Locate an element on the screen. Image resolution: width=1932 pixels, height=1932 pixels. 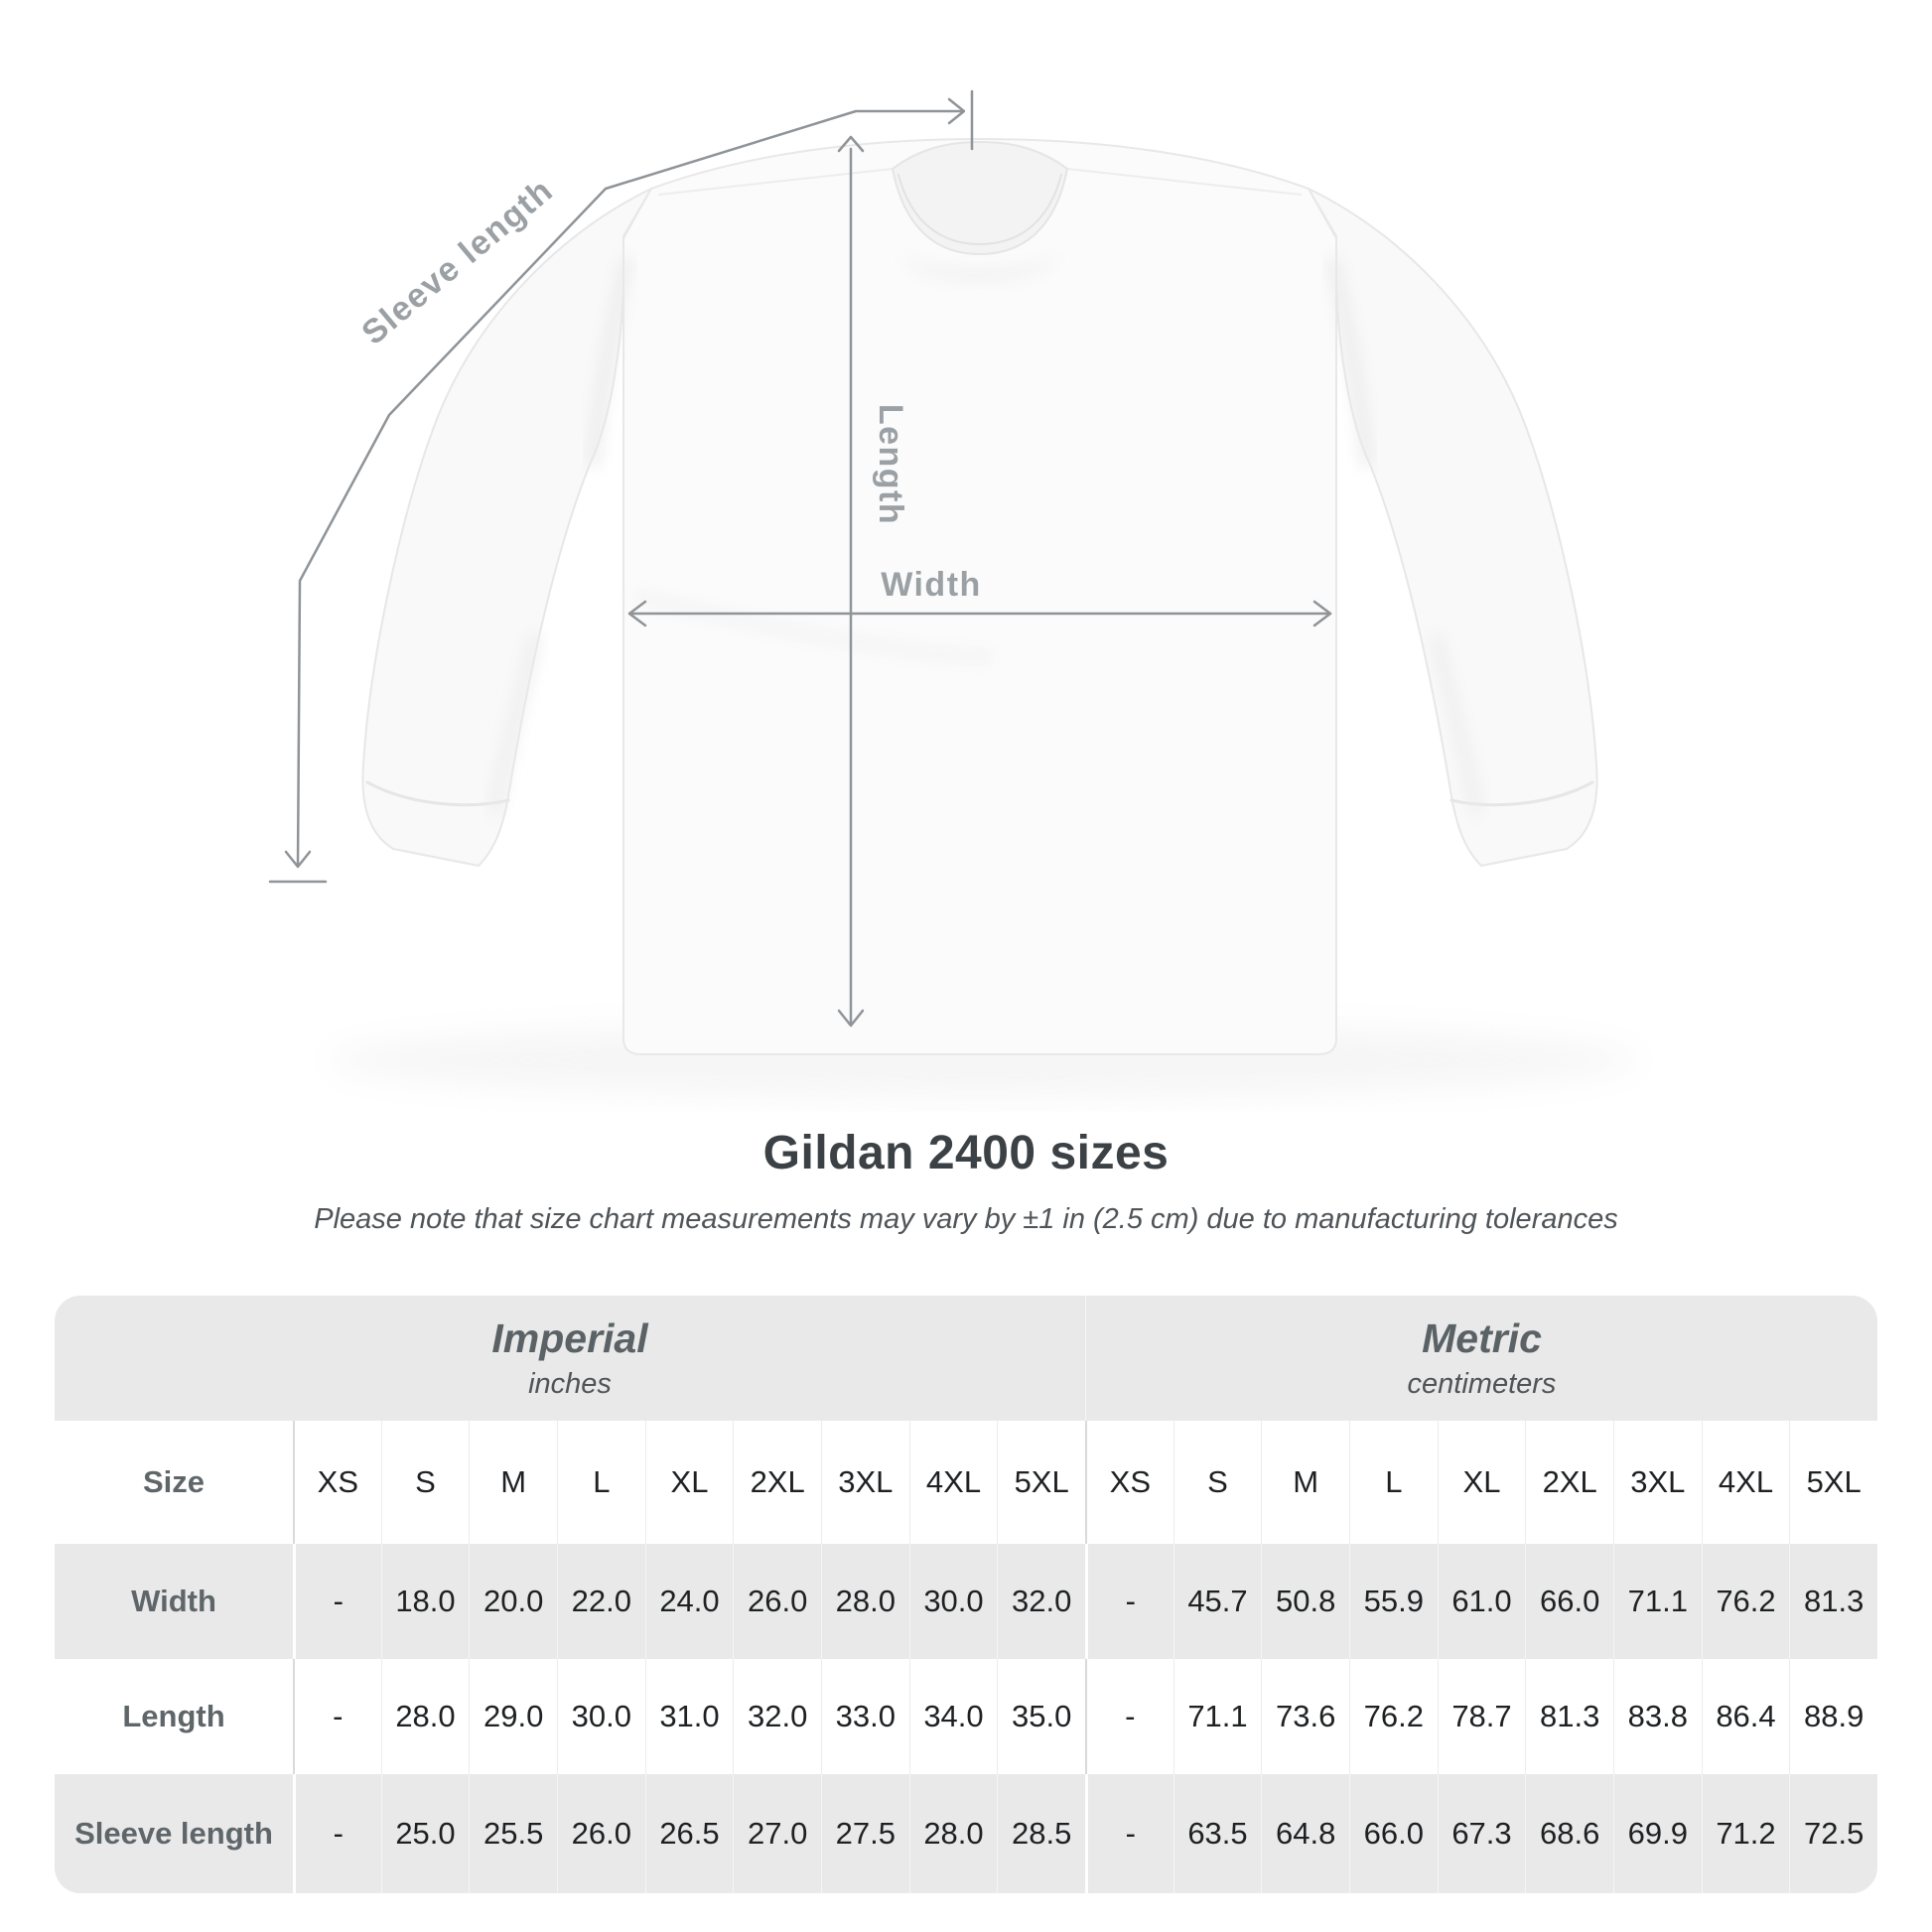
sleeve-length-value-cell: 27.0 is located at coordinates (777, 1833).